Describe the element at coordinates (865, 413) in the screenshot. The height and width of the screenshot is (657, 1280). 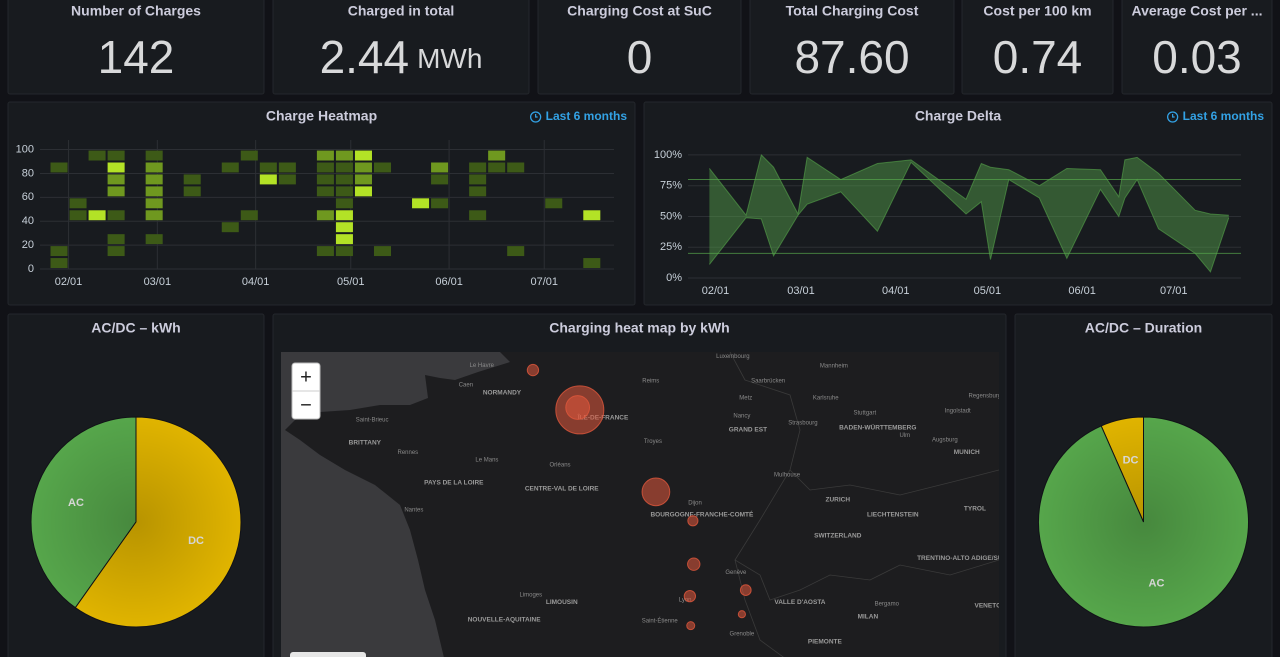
I see `map-place-label: Stuttgart` at that location.